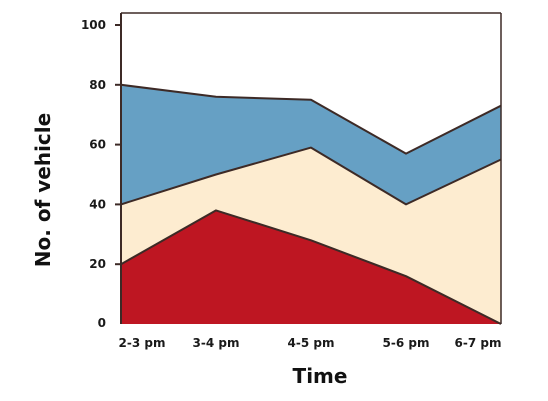  I want to click on y-tick-label: 60, so click(97, 145).